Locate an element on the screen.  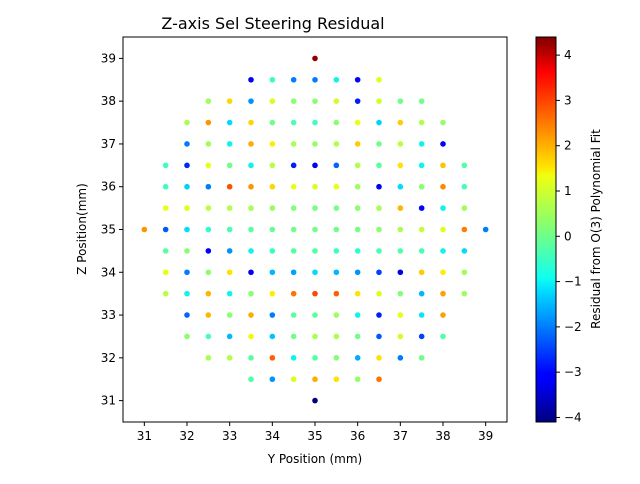
y-tick-label: 33 is located at coordinates (108, 315).